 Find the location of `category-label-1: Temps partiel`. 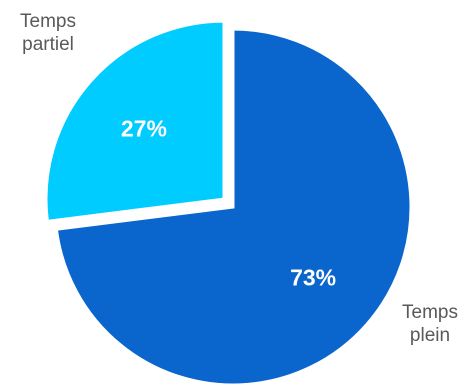

category-label-1: Temps partiel is located at coordinates (48, 33).